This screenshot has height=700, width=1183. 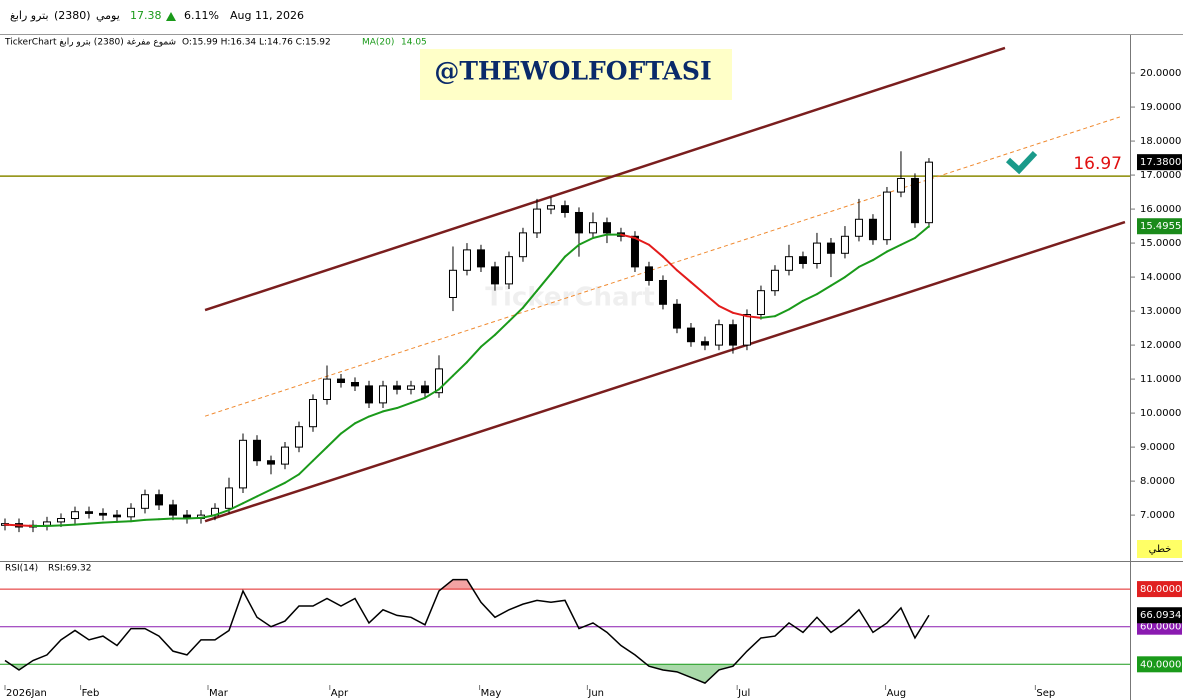 What do you see at coordinates (1157, 515) in the screenshot?
I see `y-tick-label: 7.0000` at bounding box center [1157, 515].